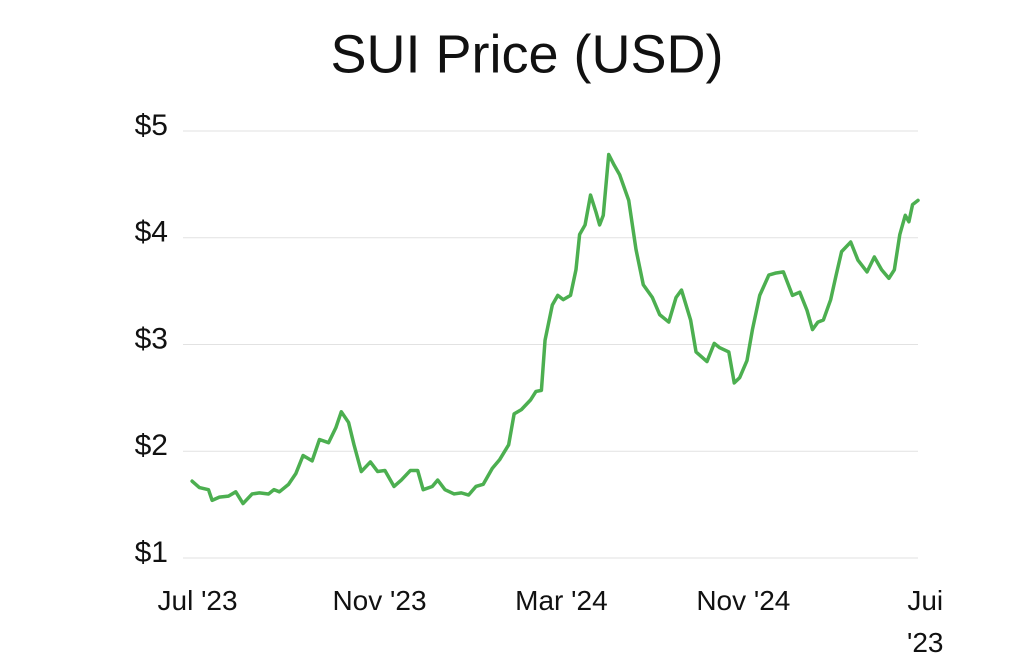 The height and width of the screenshot is (671, 1024). What do you see at coordinates (151, 232) in the screenshot?
I see `y-tick-label: $4` at bounding box center [151, 232].